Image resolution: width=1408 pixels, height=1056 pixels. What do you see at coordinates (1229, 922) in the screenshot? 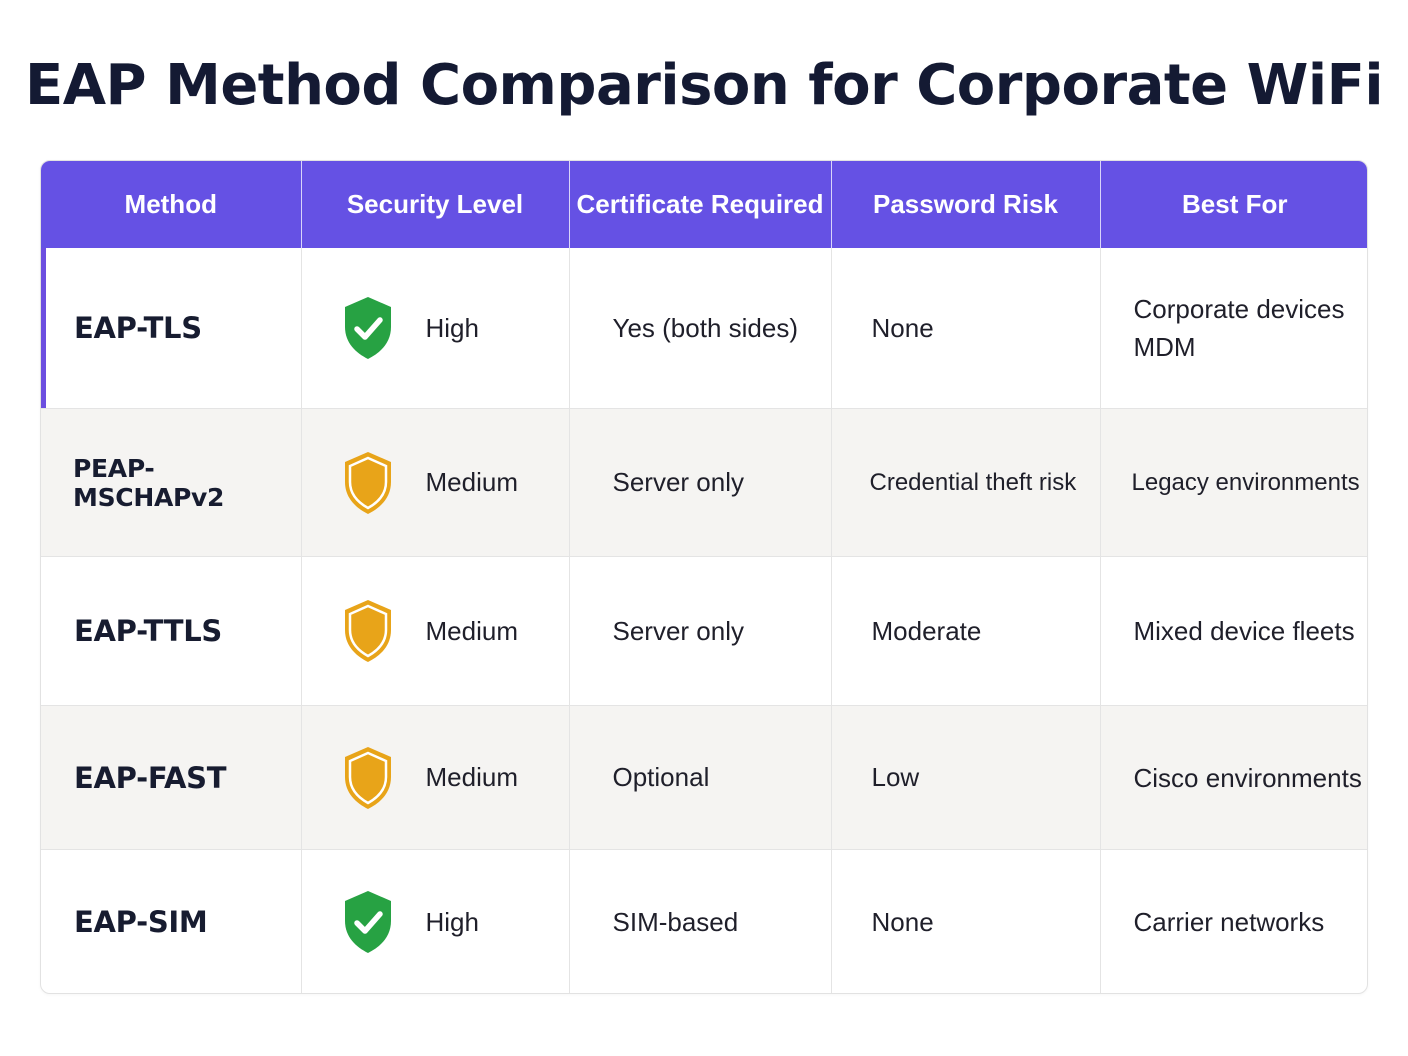
I see `best-for-line: Carrier networks` at bounding box center [1229, 922].